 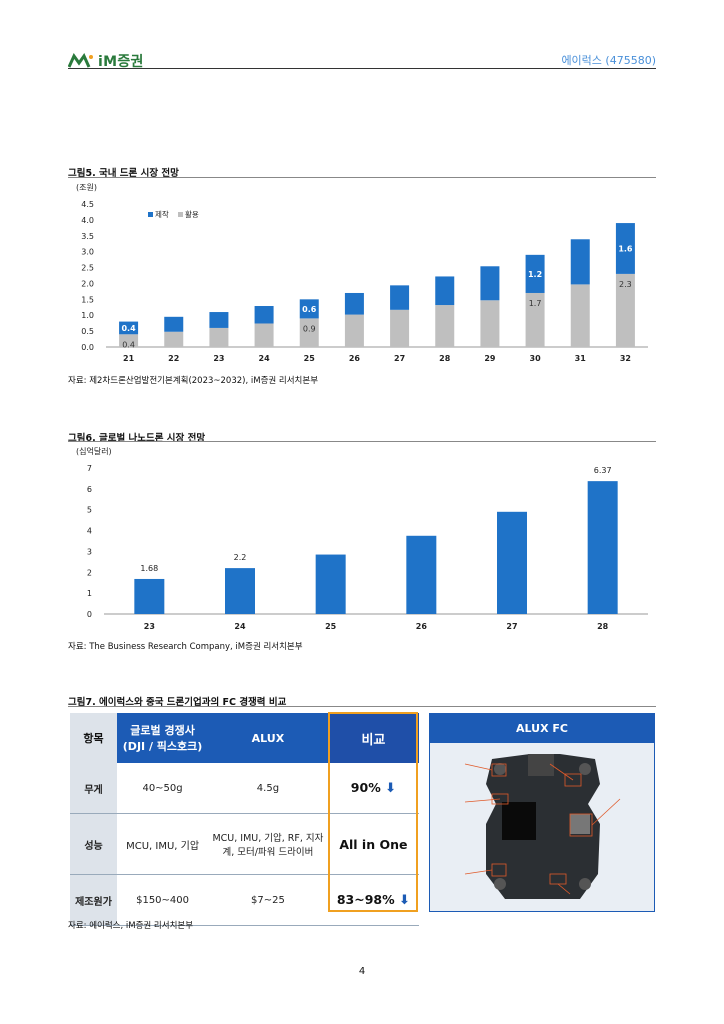 What do you see at coordinates (163, 738) in the screenshot?
I see `table-header: 글로벌 경쟁사 (DJI / 픽스호크)` at bounding box center [163, 738].